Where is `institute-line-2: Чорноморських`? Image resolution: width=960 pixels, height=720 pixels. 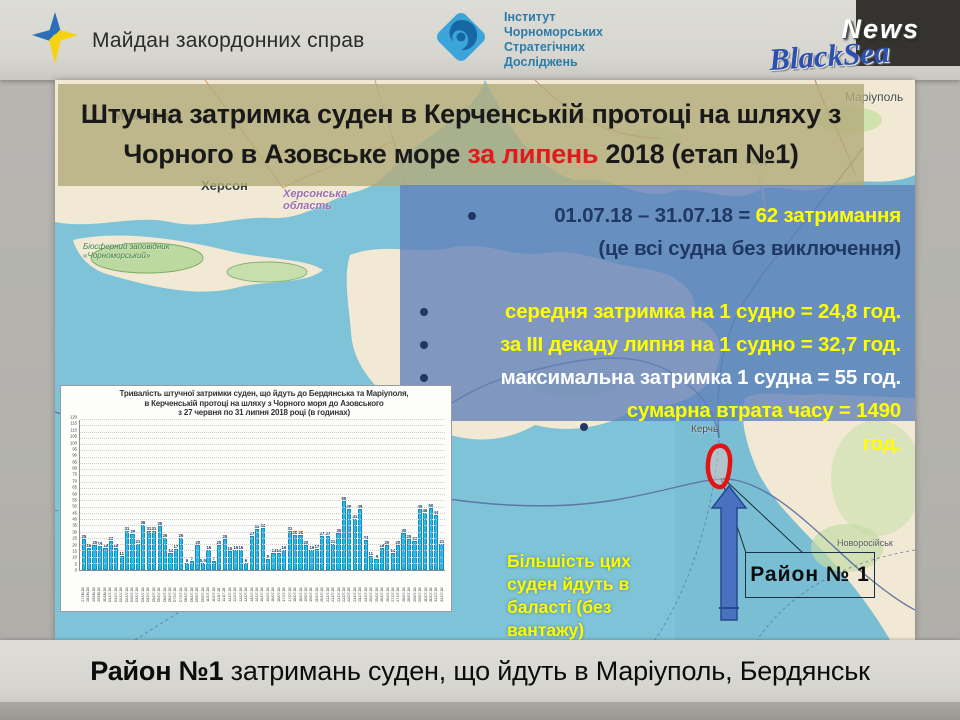 institute-line-2: Чорноморських is located at coordinates (553, 32).